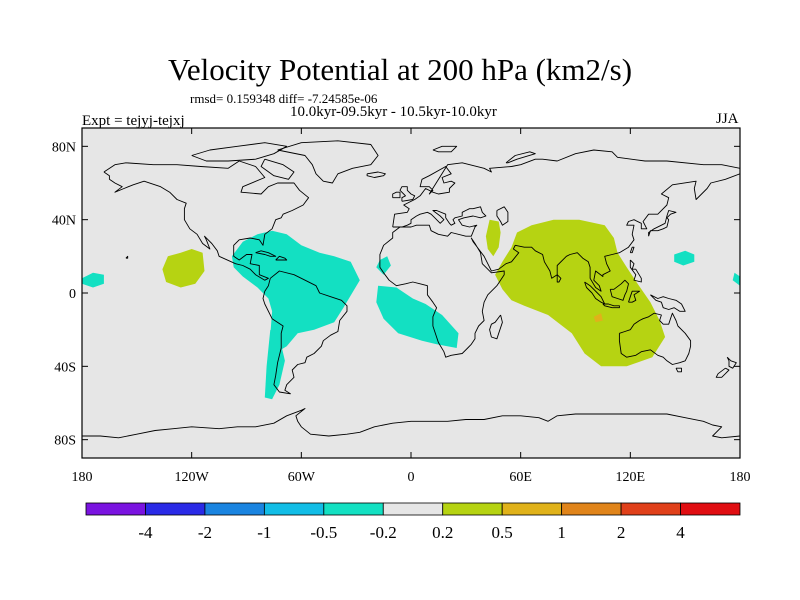 The image size is (800, 600). What do you see at coordinates (65, 367) in the screenshot?
I see `y-tick-label: 40S` at bounding box center [65, 367].